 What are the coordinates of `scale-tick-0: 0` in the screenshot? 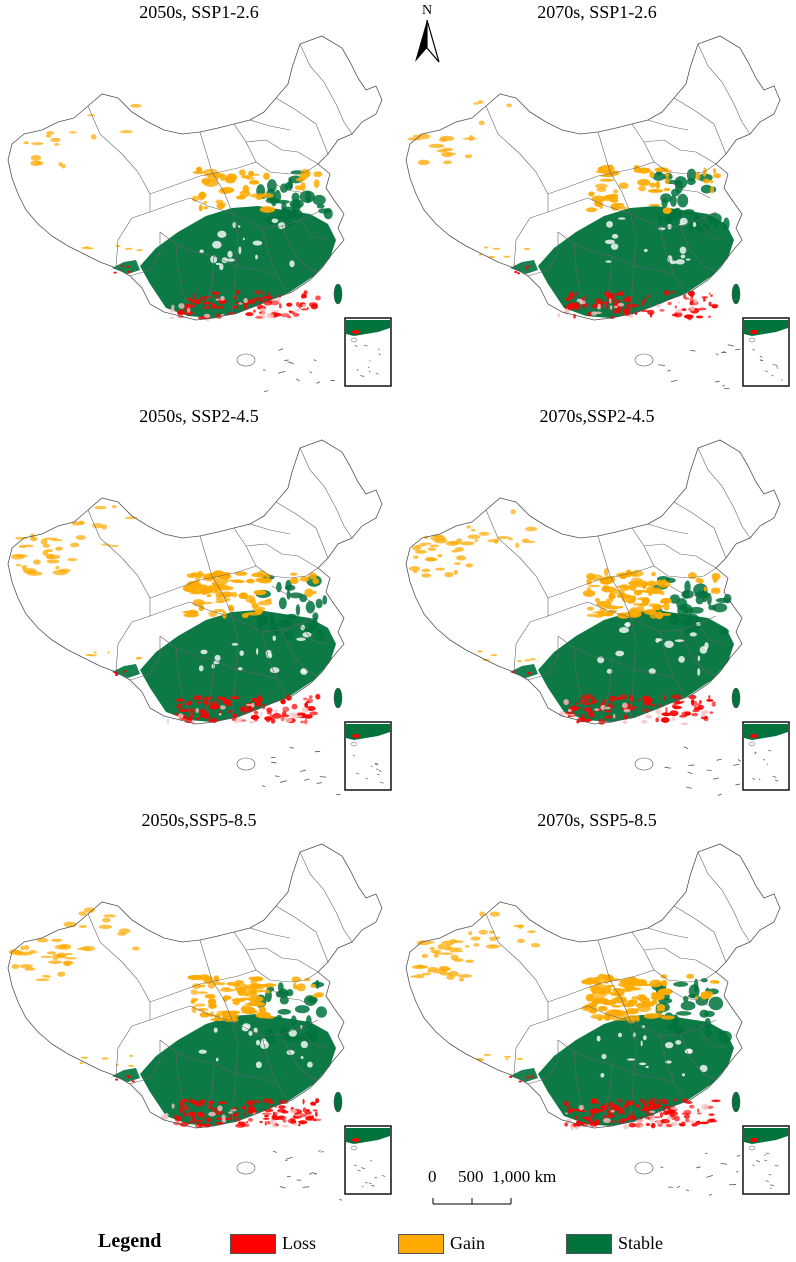 It's located at (432, 1176).